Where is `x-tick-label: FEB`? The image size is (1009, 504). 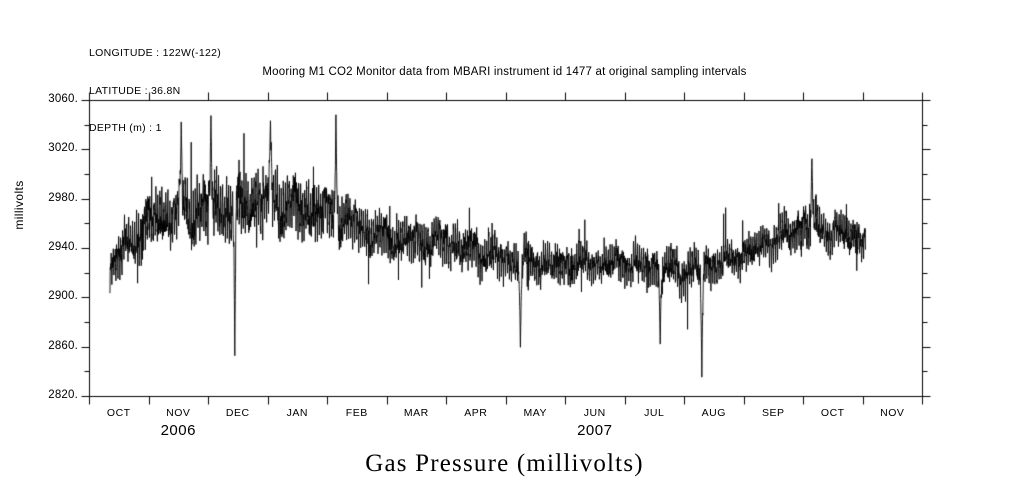 x-tick-label: FEB is located at coordinates (356, 413).